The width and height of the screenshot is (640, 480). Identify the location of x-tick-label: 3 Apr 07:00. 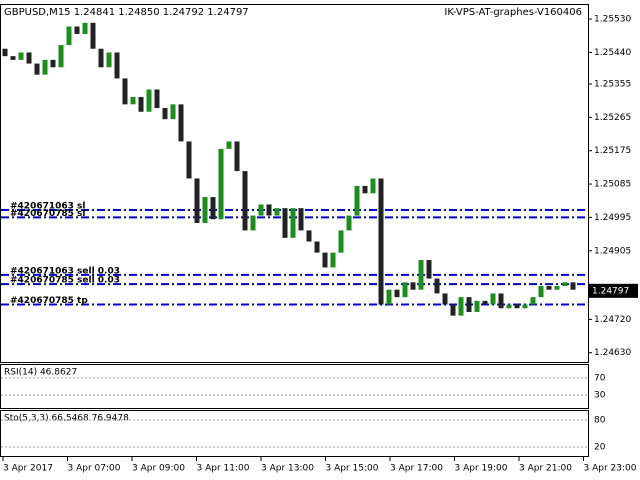
(94, 469).